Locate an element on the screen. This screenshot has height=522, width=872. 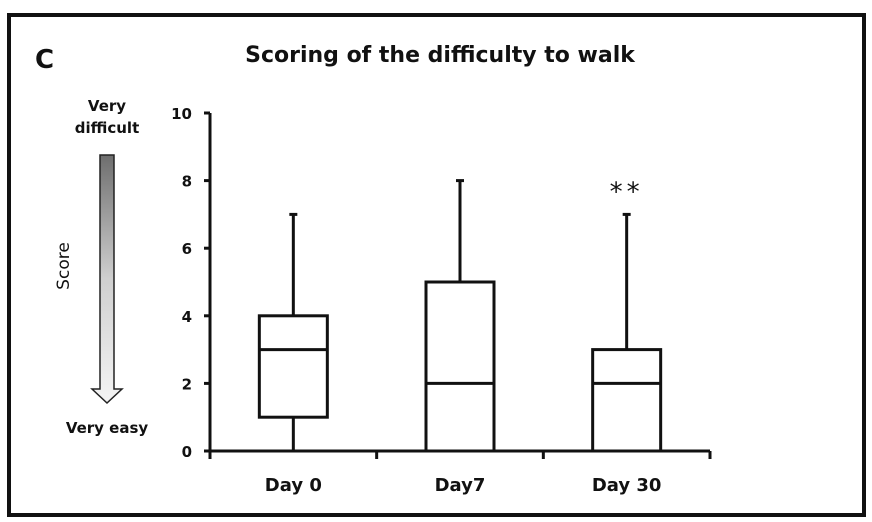
x-tick-label: Day 0 is located at coordinates (293, 485).